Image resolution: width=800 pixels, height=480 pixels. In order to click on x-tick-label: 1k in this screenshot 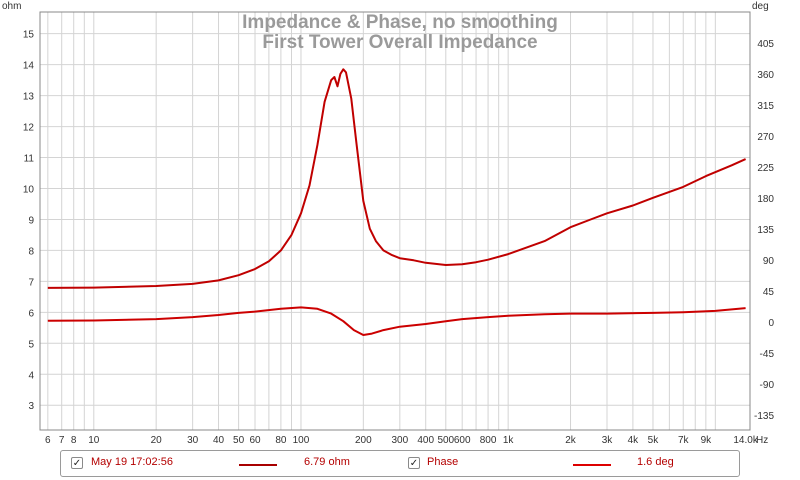, I will do `click(509, 440)`.